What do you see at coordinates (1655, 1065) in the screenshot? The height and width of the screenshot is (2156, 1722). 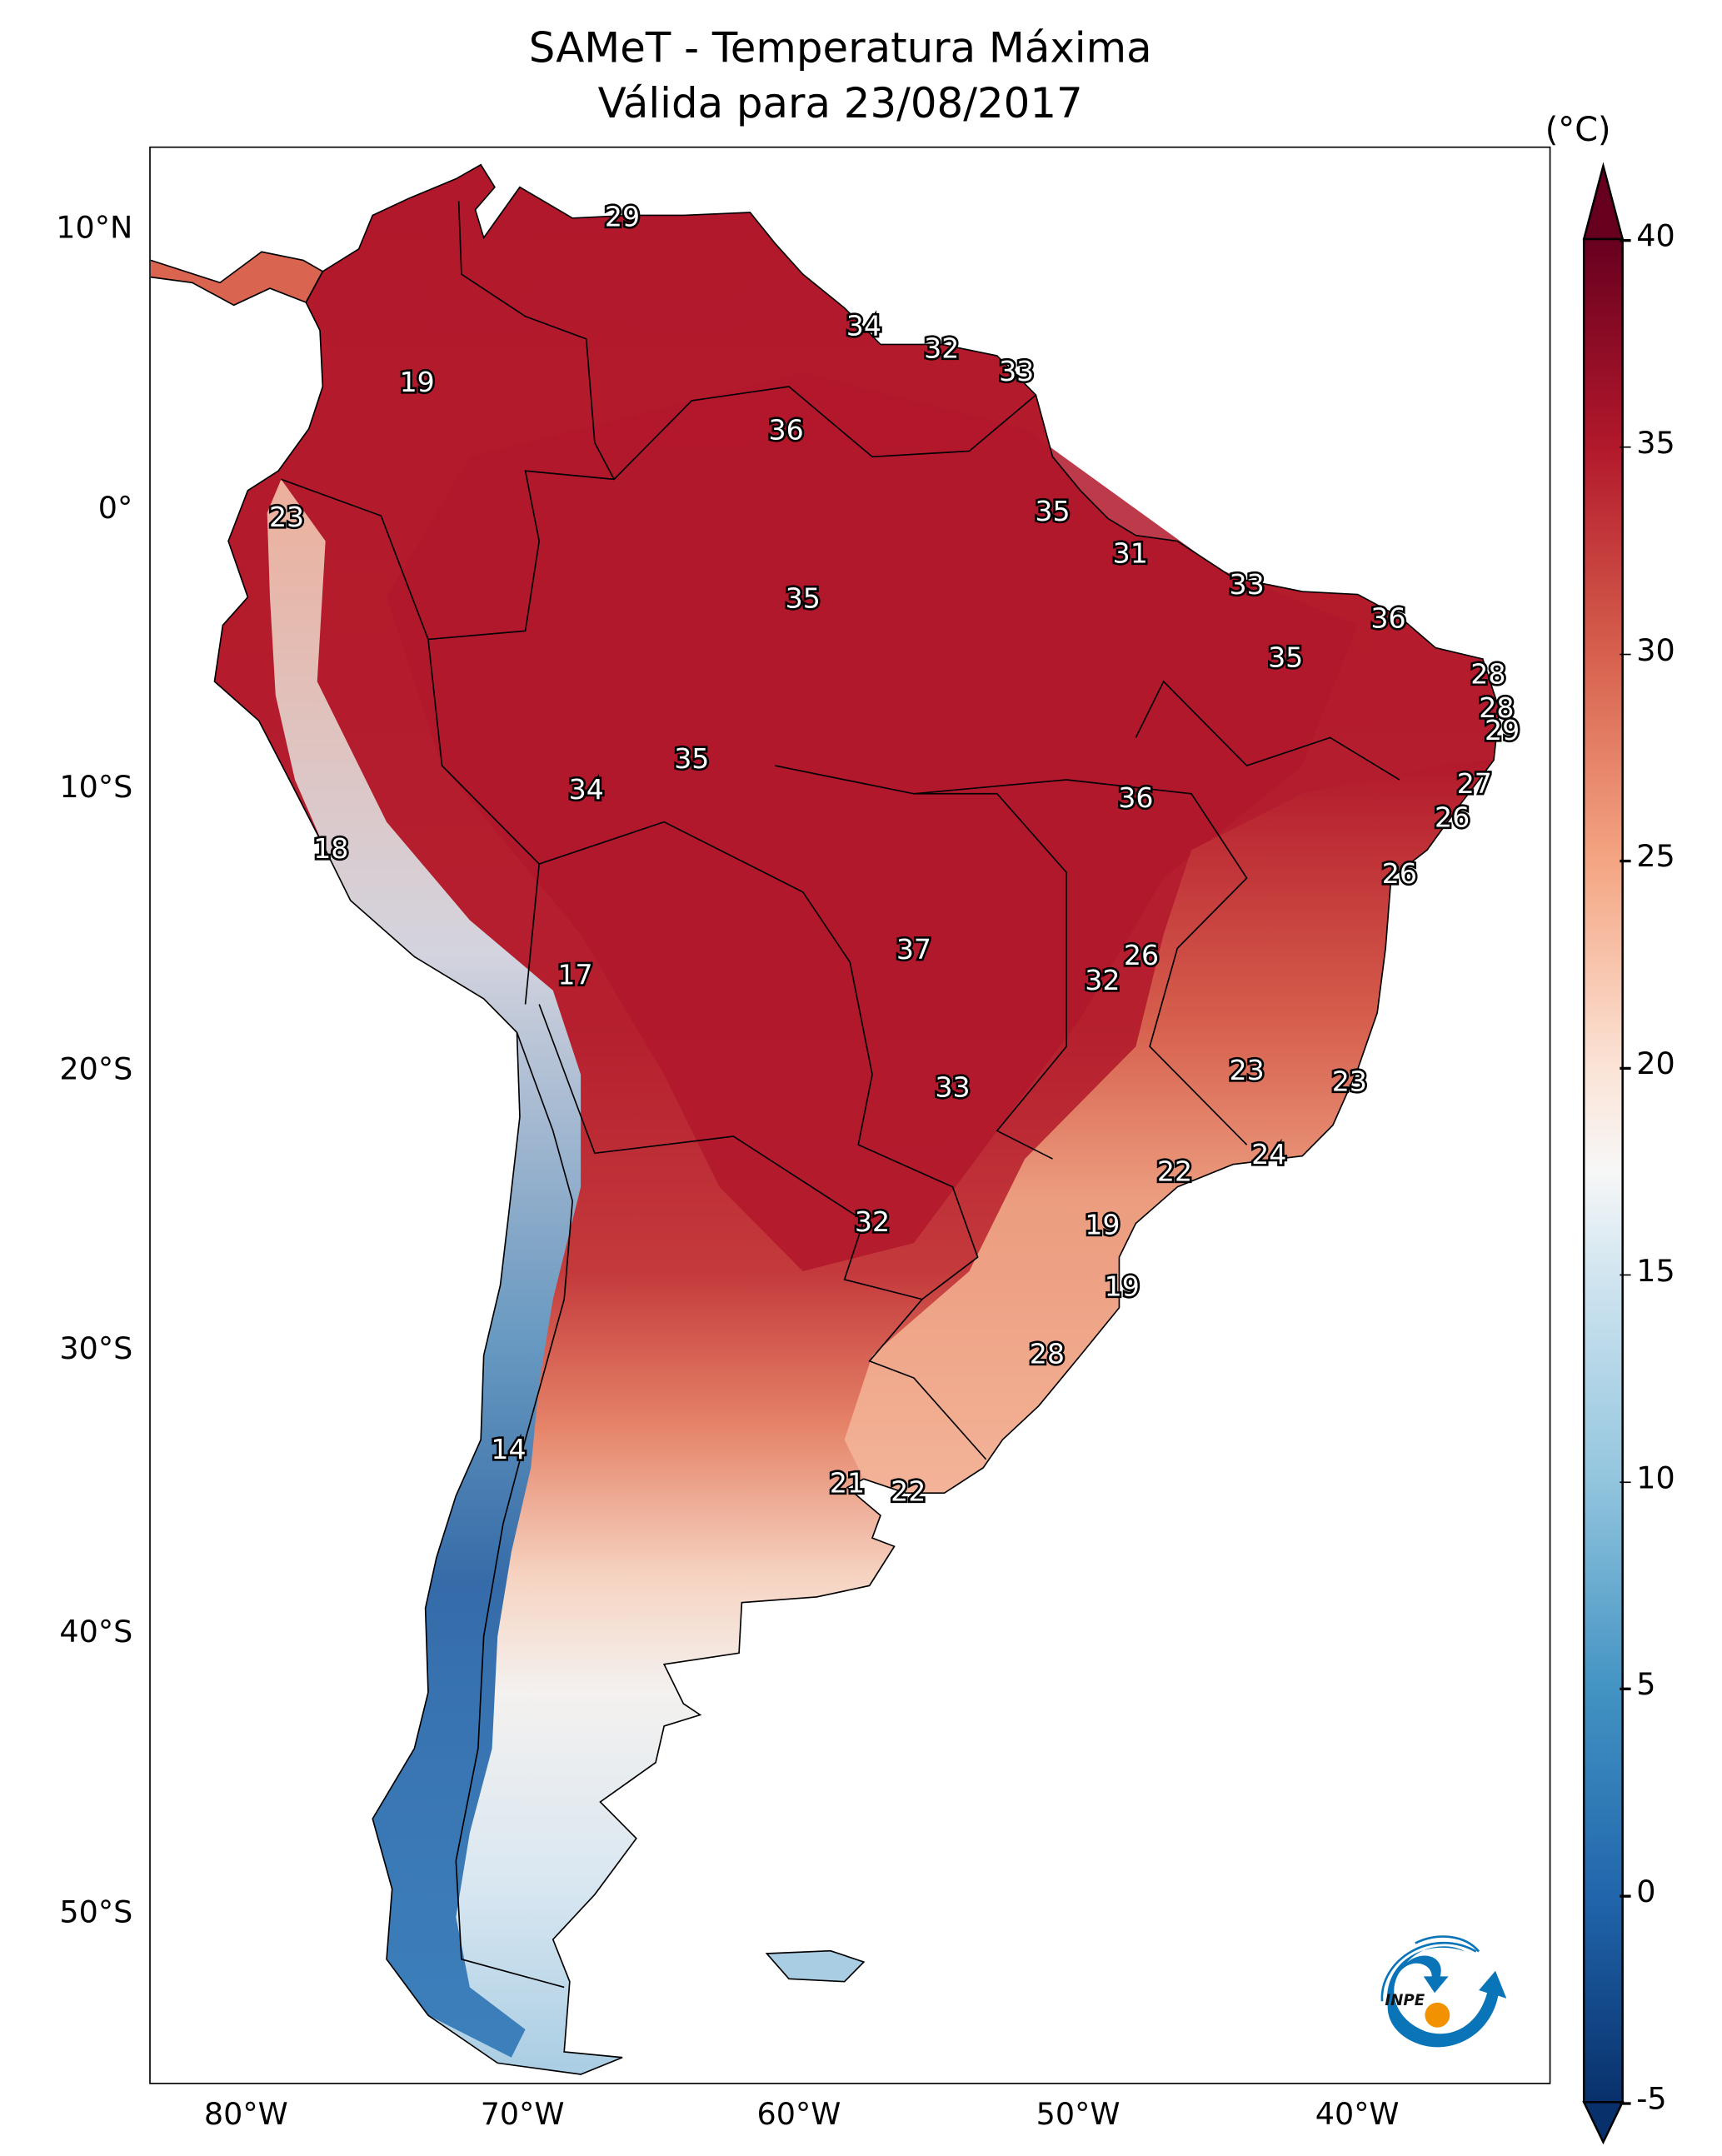 I see `colorbar-tick-label: 20` at bounding box center [1655, 1065].